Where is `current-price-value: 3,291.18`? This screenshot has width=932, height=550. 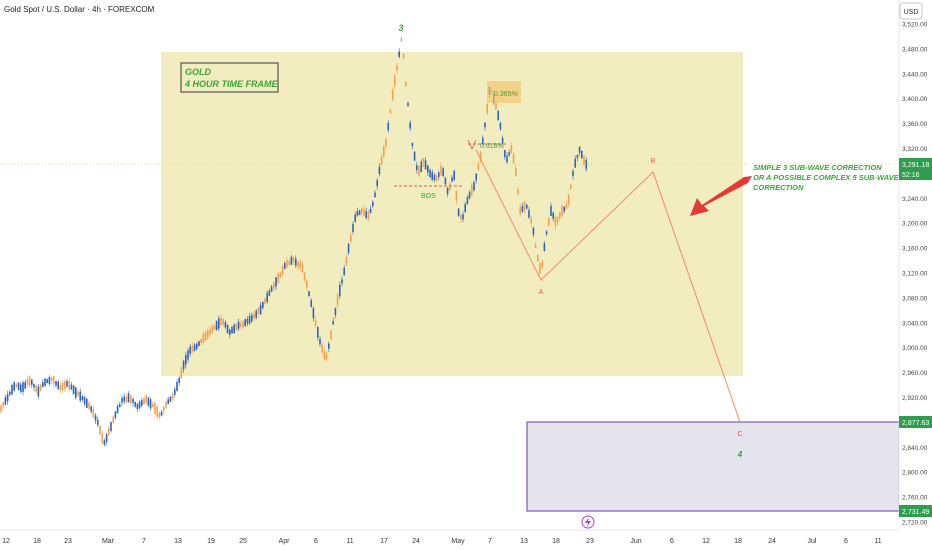
current-price-value: 3,291.18 is located at coordinates (915, 165).